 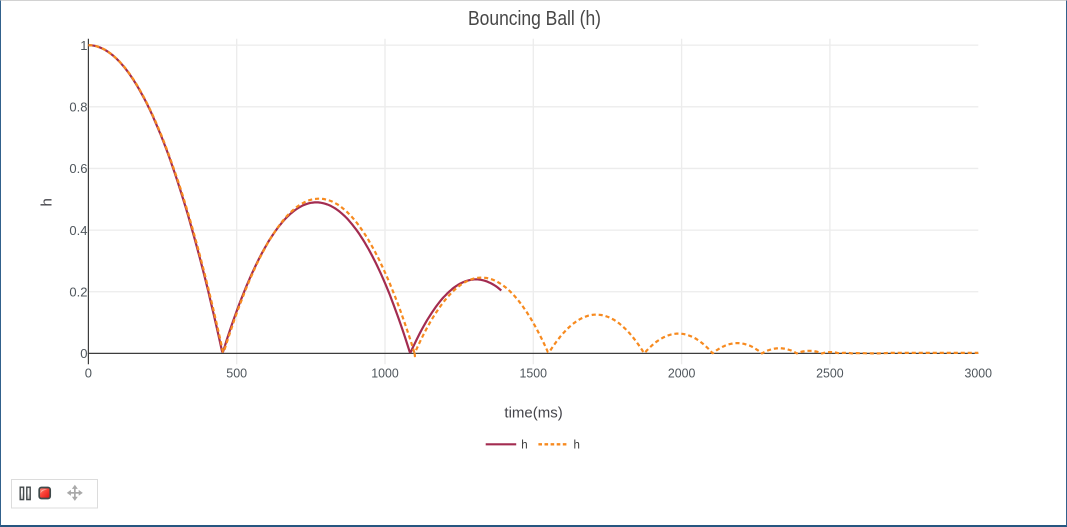 I want to click on svg-text: 0.6, so click(x=78, y=168).